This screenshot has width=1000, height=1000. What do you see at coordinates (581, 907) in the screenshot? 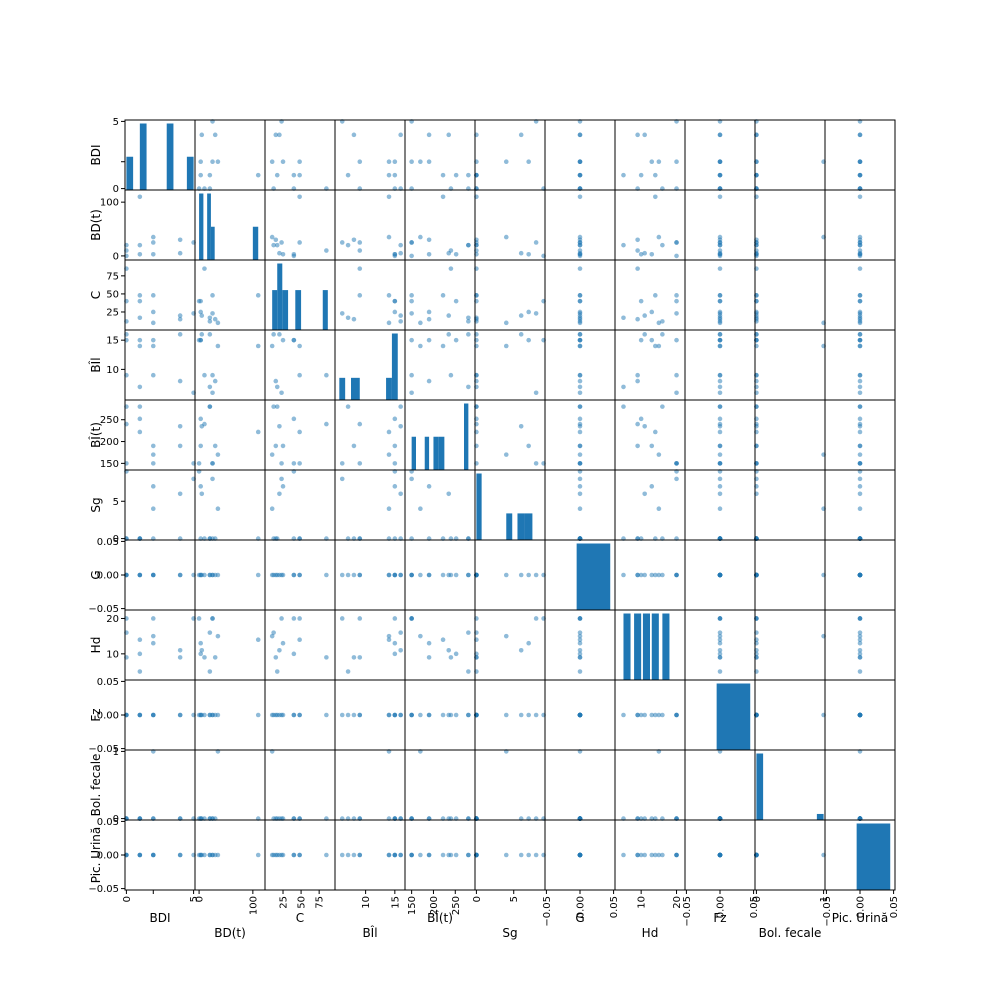
I see `x-tick-label: 0.00` at bounding box center [581, 907].